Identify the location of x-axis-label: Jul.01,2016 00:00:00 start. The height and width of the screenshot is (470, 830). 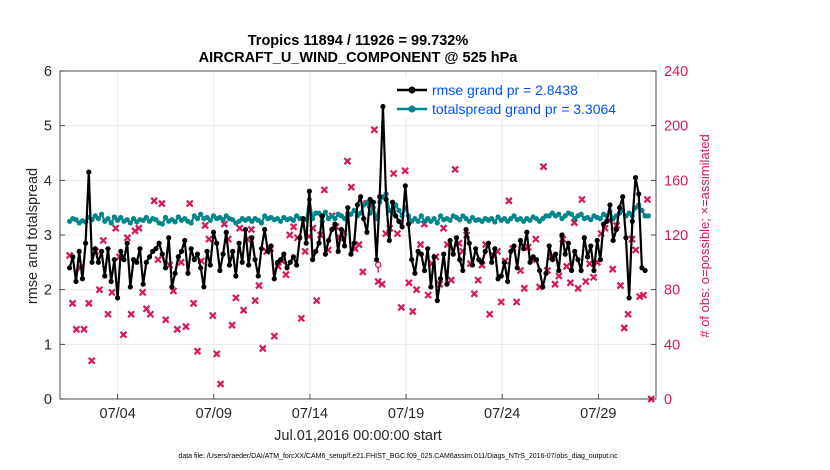
(358, 436).